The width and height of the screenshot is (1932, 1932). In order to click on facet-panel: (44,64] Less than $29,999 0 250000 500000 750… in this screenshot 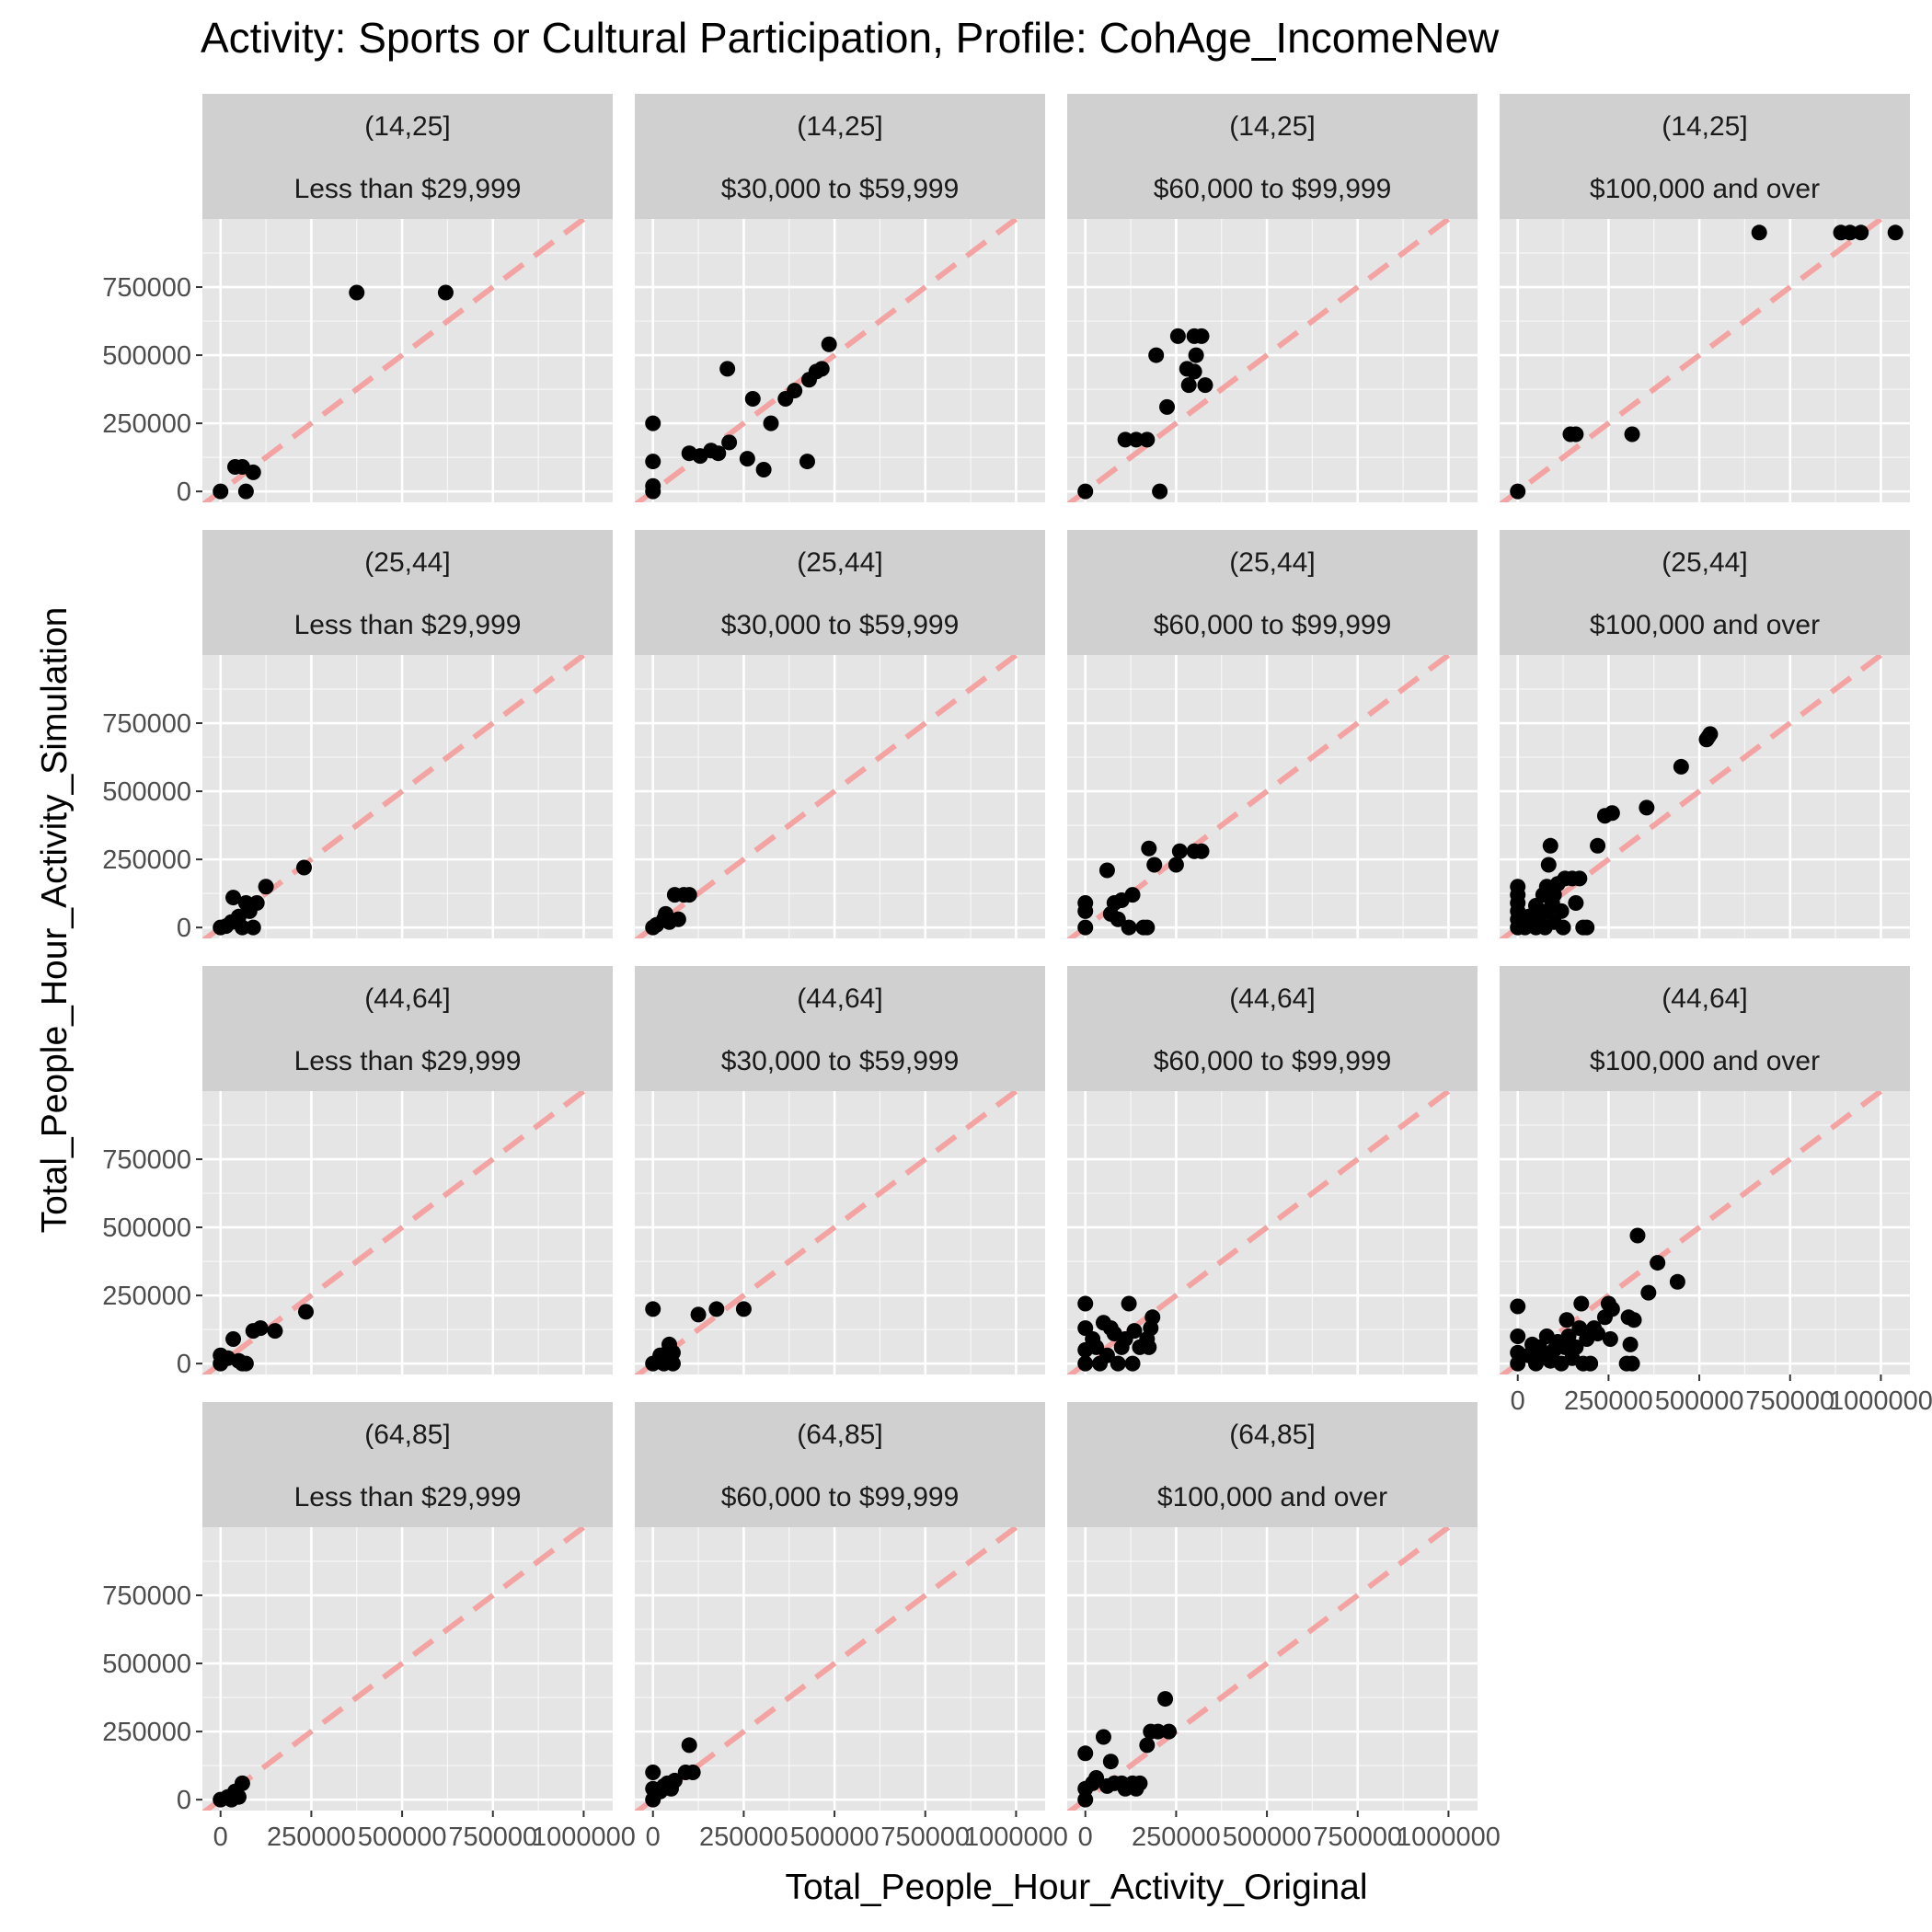, I will do `click(357, 1172)`.